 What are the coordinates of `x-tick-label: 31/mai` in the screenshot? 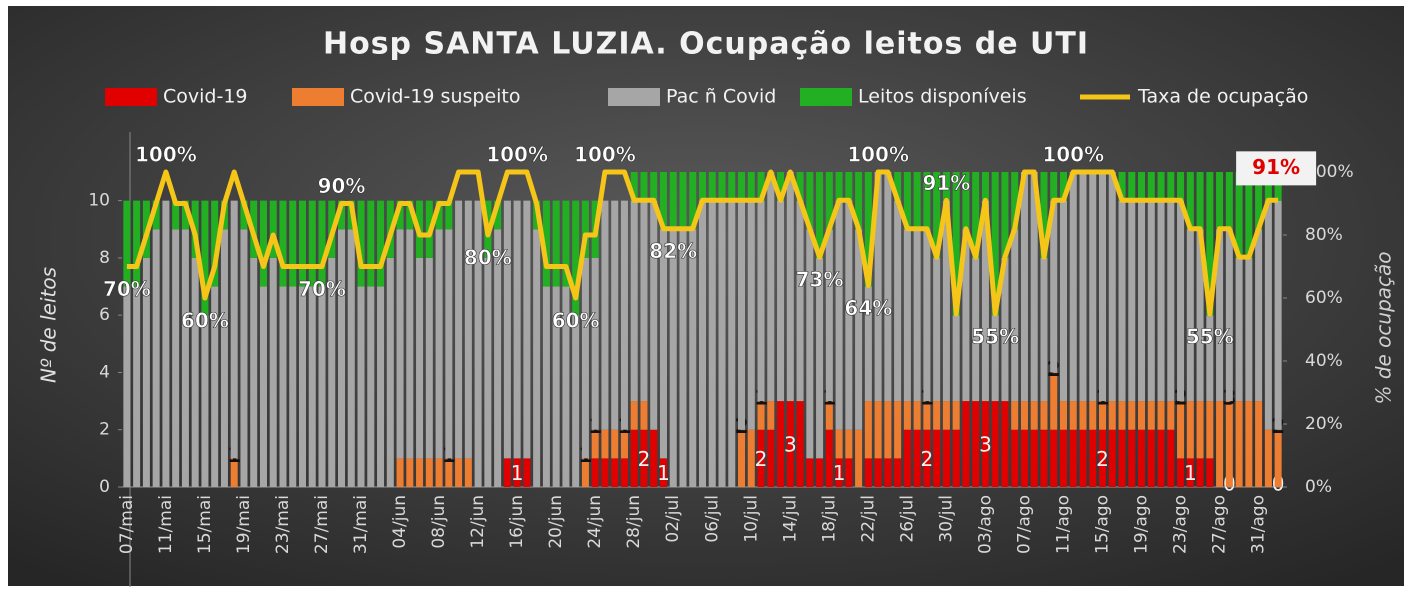 It's located at (361, 524).